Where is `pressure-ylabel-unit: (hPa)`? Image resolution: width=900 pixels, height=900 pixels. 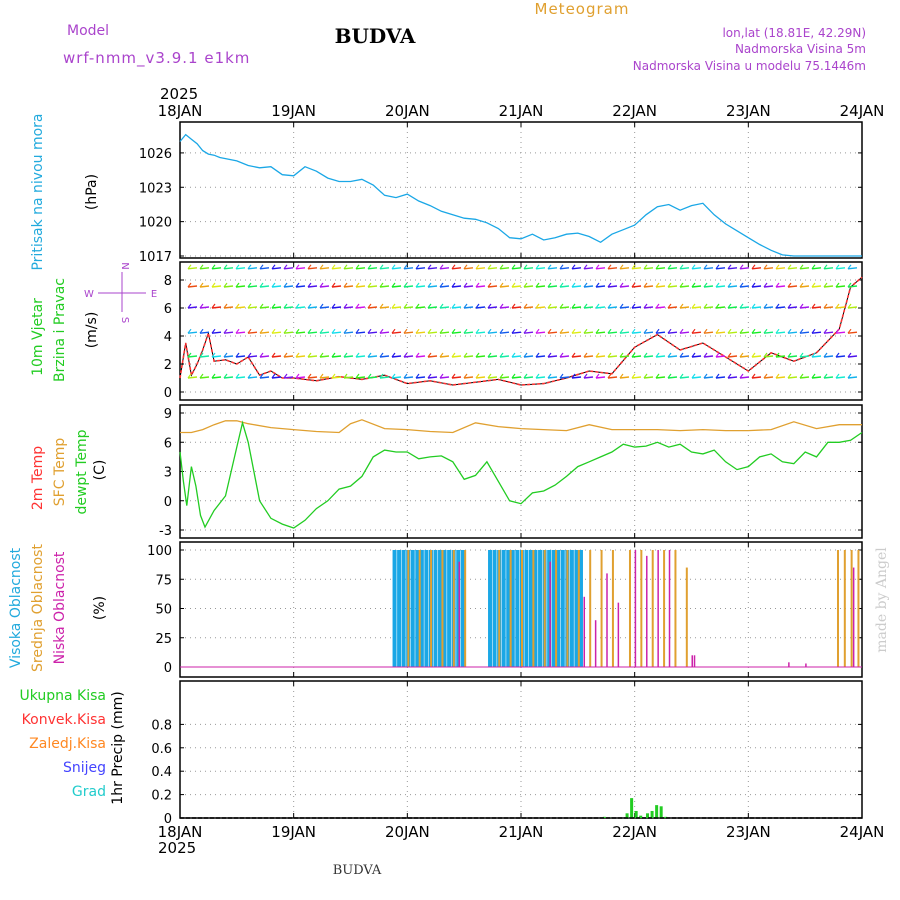
pressure-ylabel-unit: (hPa) is located at coordinates (92, 192).